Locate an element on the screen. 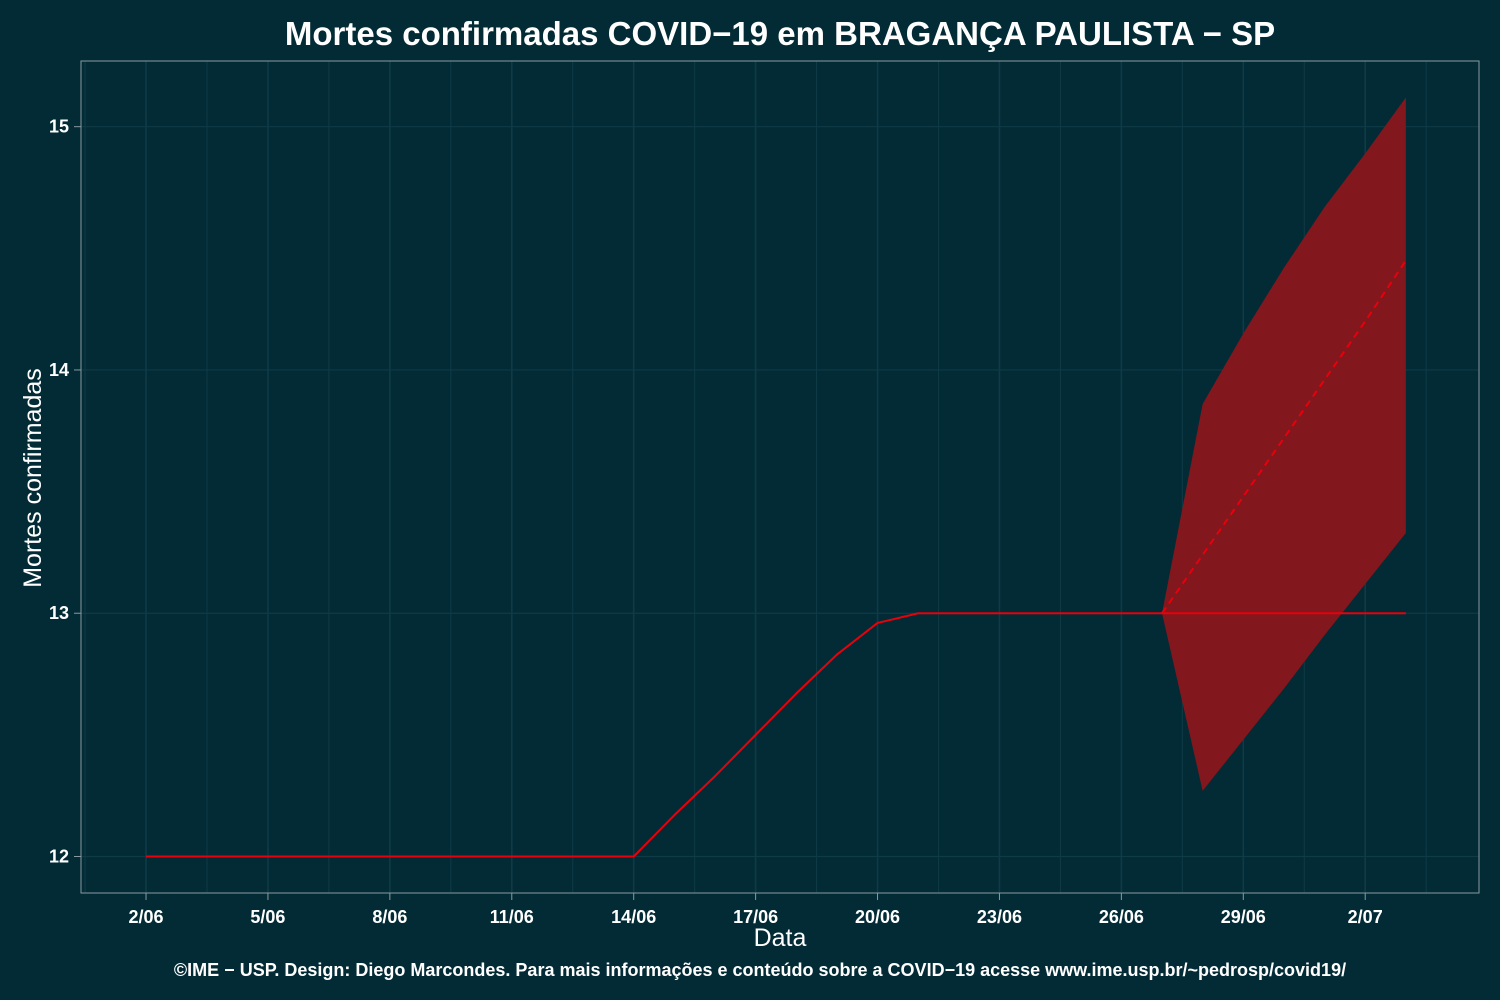 The width and height of the screenshot is (1500, 1000). x-tick-label: 5/06 is located at coordinates (267, 917).